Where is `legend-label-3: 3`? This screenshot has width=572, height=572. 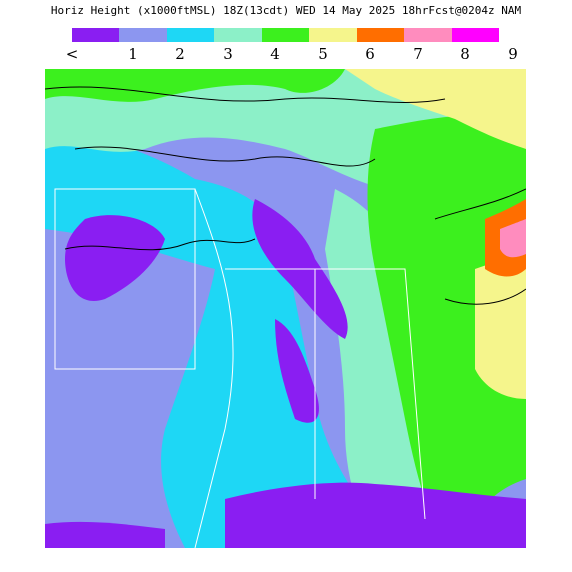 legend-label-3: 3 is located at coordinates (228, 54).